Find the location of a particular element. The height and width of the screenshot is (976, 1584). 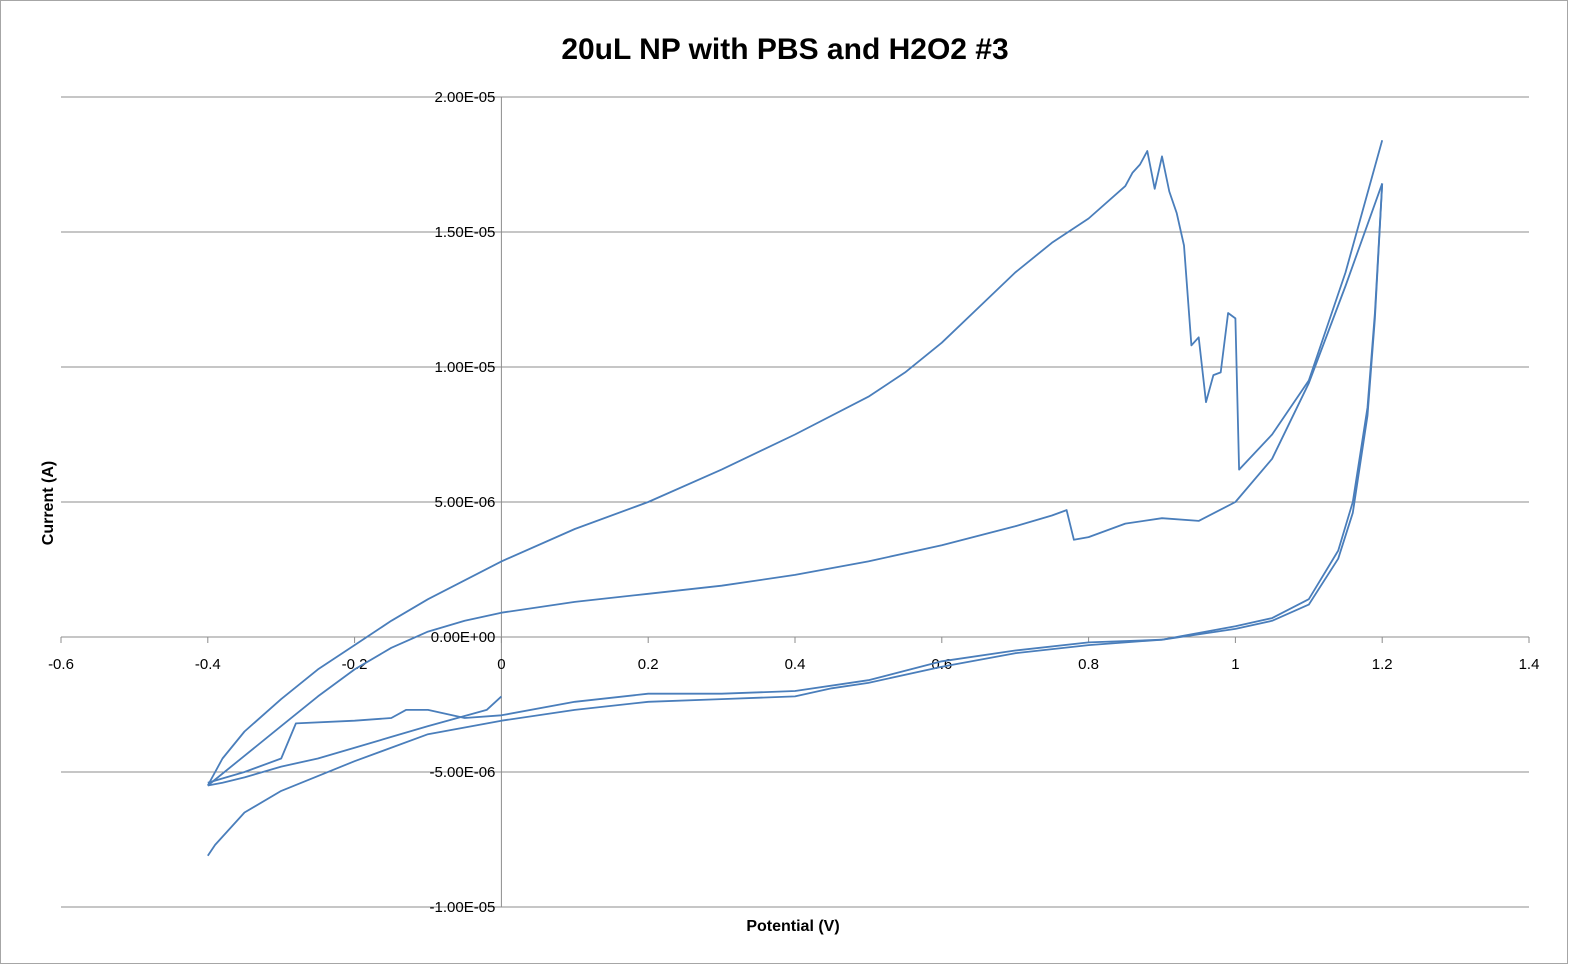

x-tick-label-5: 0.4 is located at coordinates (795, 664).